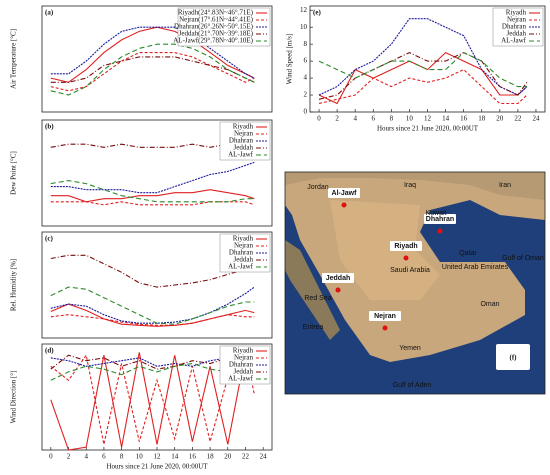  What do you see at coordinates (216, 20) in the screenshot?
I see `legend-label: Nejran(17°.61N~44°.41E)` at bounding box center [216, 20].